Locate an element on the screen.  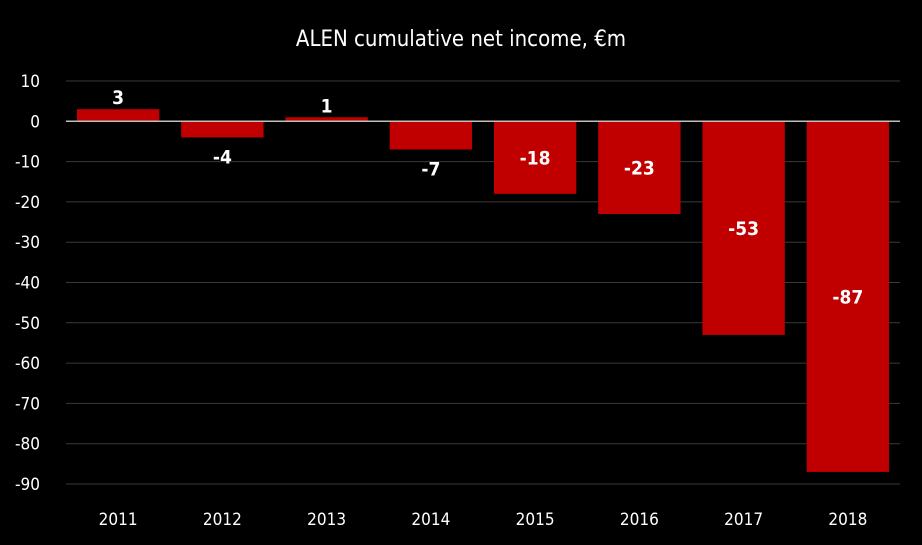
bar-2016 is located at coordinates (639, 167).